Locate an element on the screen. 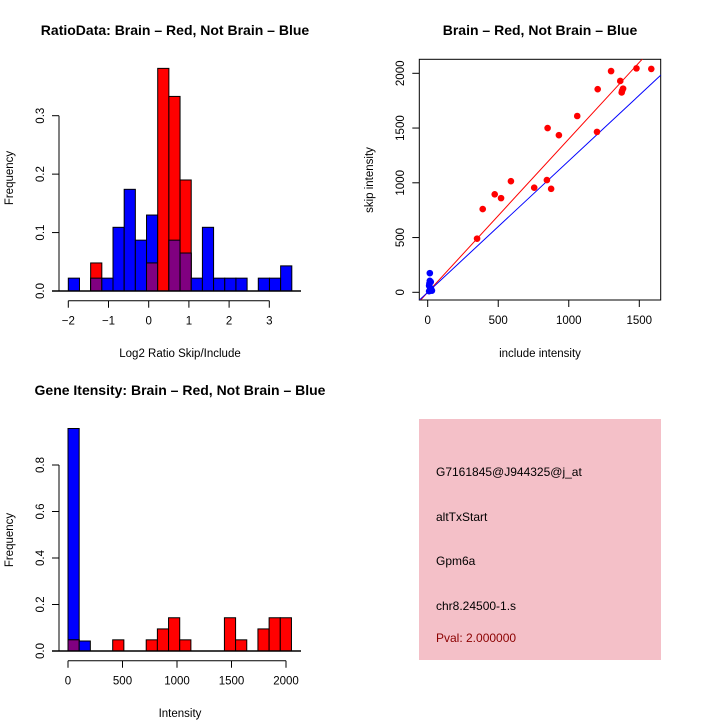  gene-histogram-ylabel: Frequency is located at coordinates (10, 540).